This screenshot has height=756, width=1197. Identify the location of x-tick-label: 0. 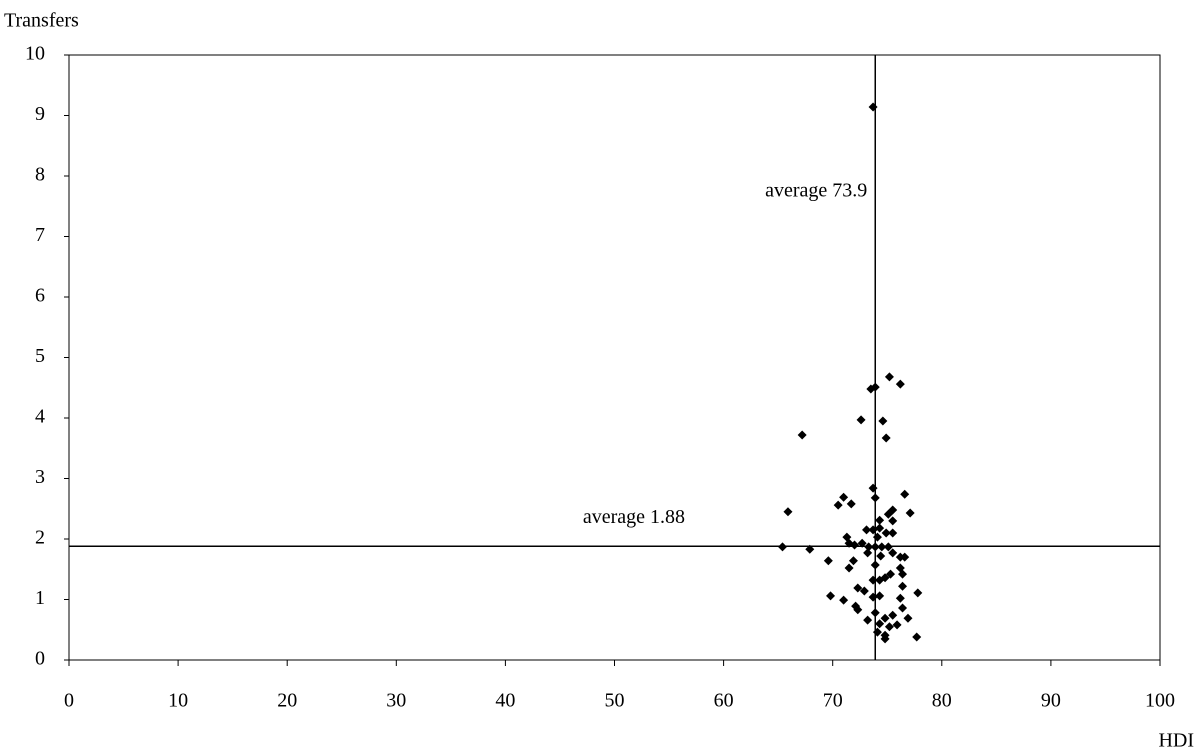
(69, 701).